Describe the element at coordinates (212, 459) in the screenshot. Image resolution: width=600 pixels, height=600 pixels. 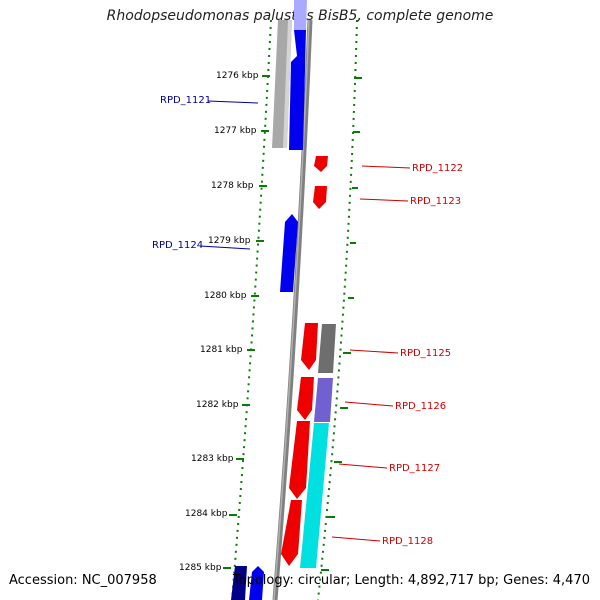
I see `kbp-label: 1283 kbp` at that location.